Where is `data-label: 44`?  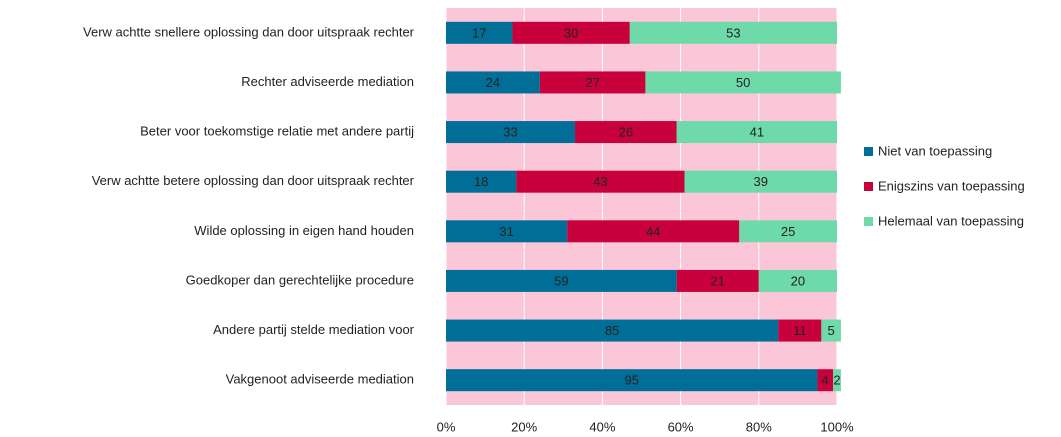 data-label: 44 is located at coordinates (653, 231).